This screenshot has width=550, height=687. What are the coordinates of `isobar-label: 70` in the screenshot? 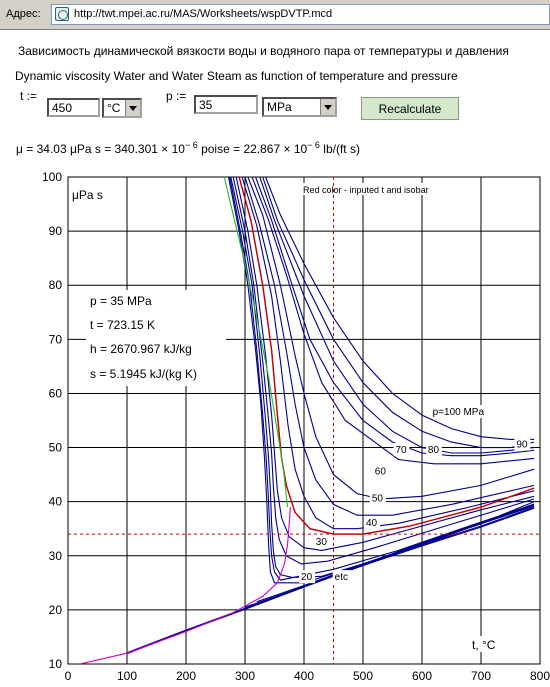 It's located at (401, 450).